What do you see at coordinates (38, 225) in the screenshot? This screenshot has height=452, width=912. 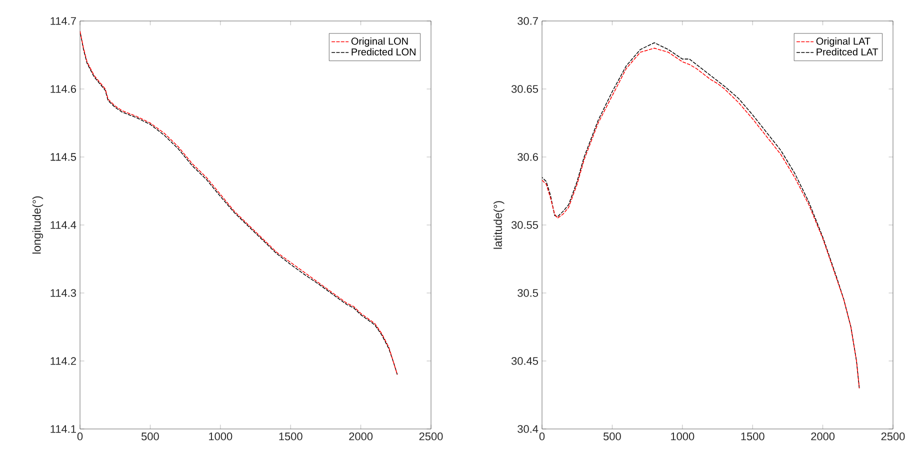 I see `y-axis-title: longitude(°)` at bounding box center [38, 225].